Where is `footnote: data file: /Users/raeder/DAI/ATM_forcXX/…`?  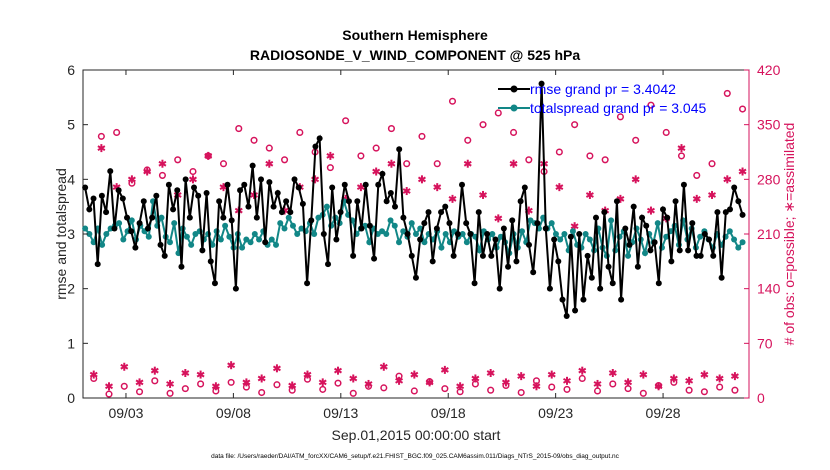
footnote: data file: /Users/raeder/DAI/ATM_forcXX/… is located at coordinates (415, 456).